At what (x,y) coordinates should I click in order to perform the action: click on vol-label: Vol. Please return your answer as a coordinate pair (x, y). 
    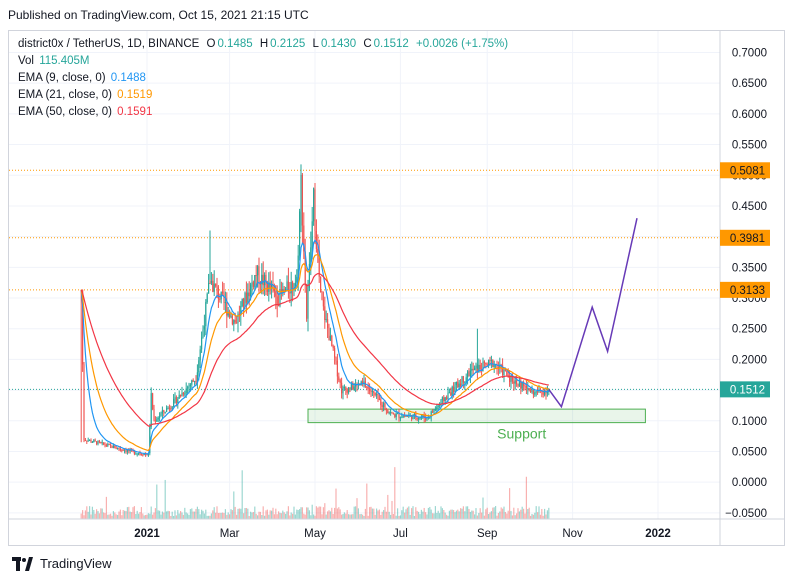
    Looking at the image, I should click on (26, 61).